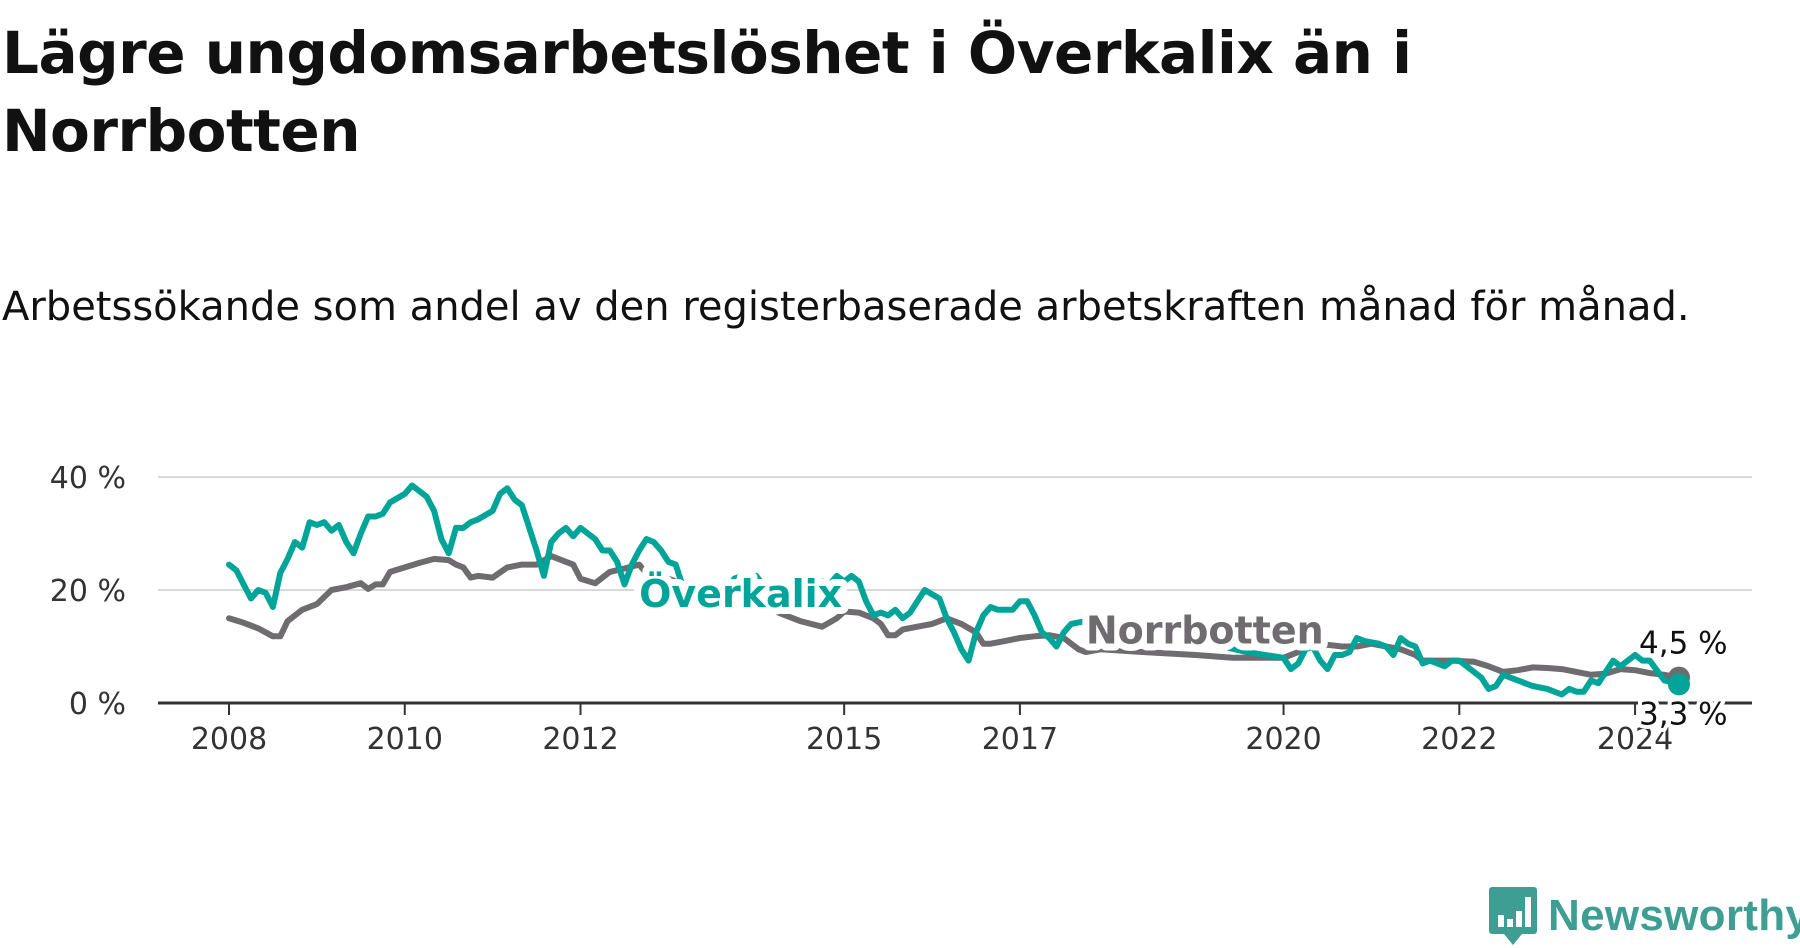  I want to click on newsworthy-logo-text: Newsworthy, so click(1674, 915).